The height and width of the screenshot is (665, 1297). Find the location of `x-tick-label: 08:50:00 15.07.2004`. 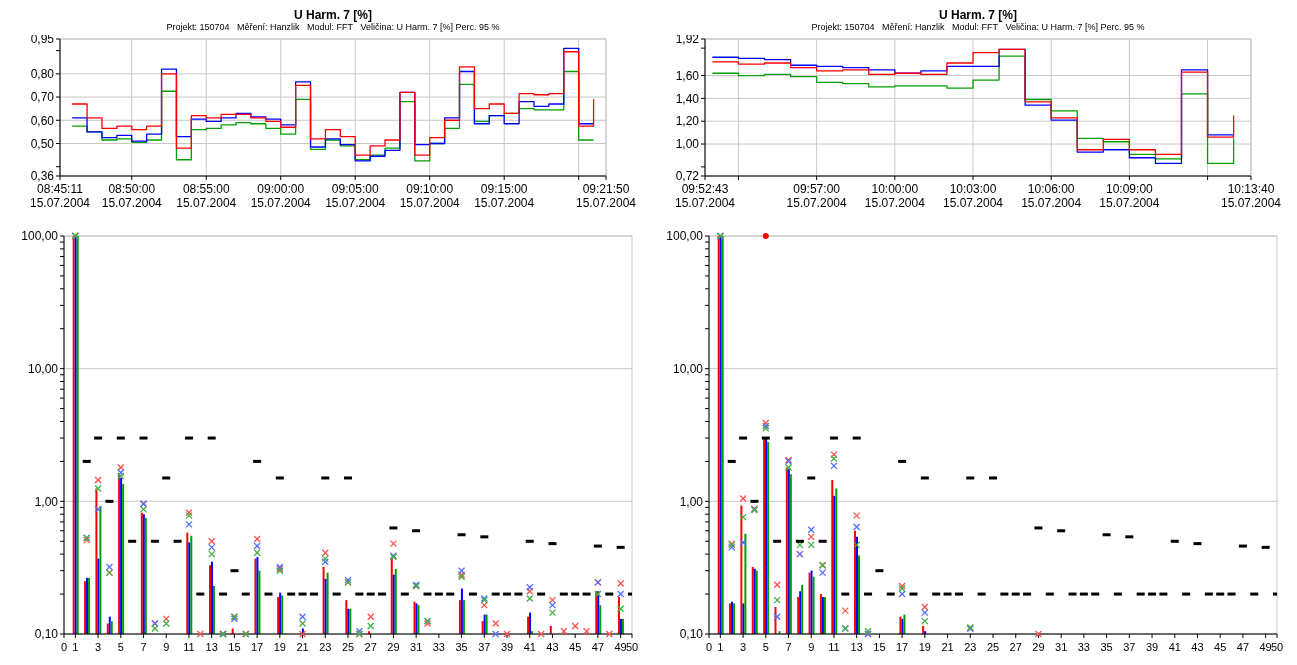

x-tick-label: 08:50:00 15.07.2004 is located at coordinates (132, 196).